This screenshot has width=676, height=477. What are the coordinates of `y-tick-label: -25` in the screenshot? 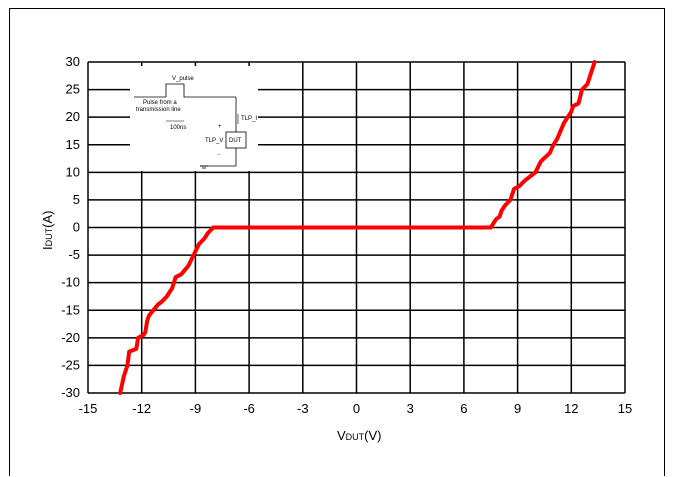 It's located at (70, 364).